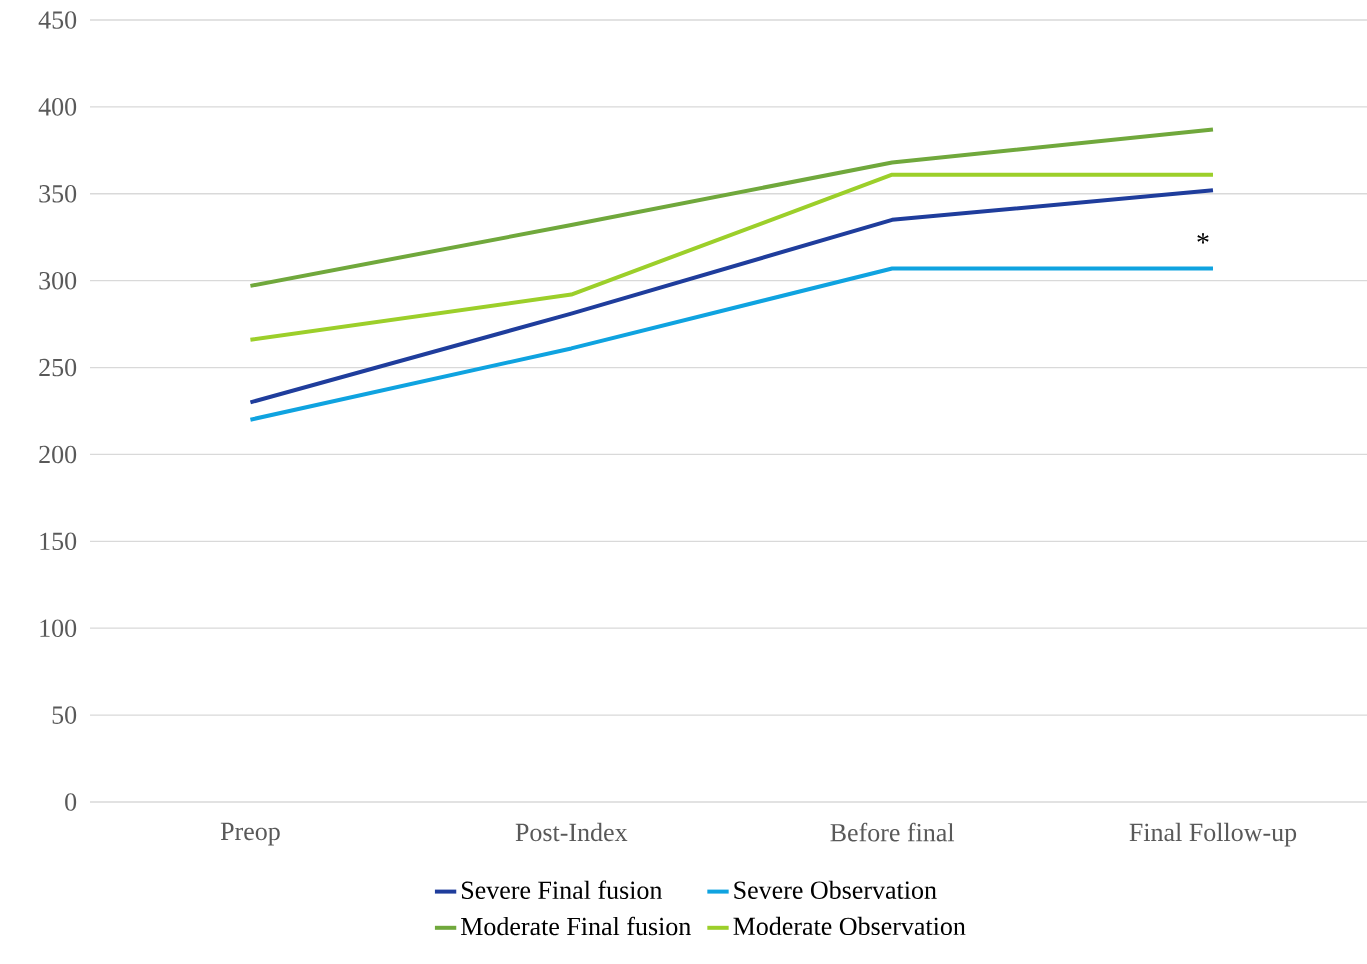 The width and height of the screenshot is (1367, 964). I want to click on y-tick-label: 400, so click(57, 107).